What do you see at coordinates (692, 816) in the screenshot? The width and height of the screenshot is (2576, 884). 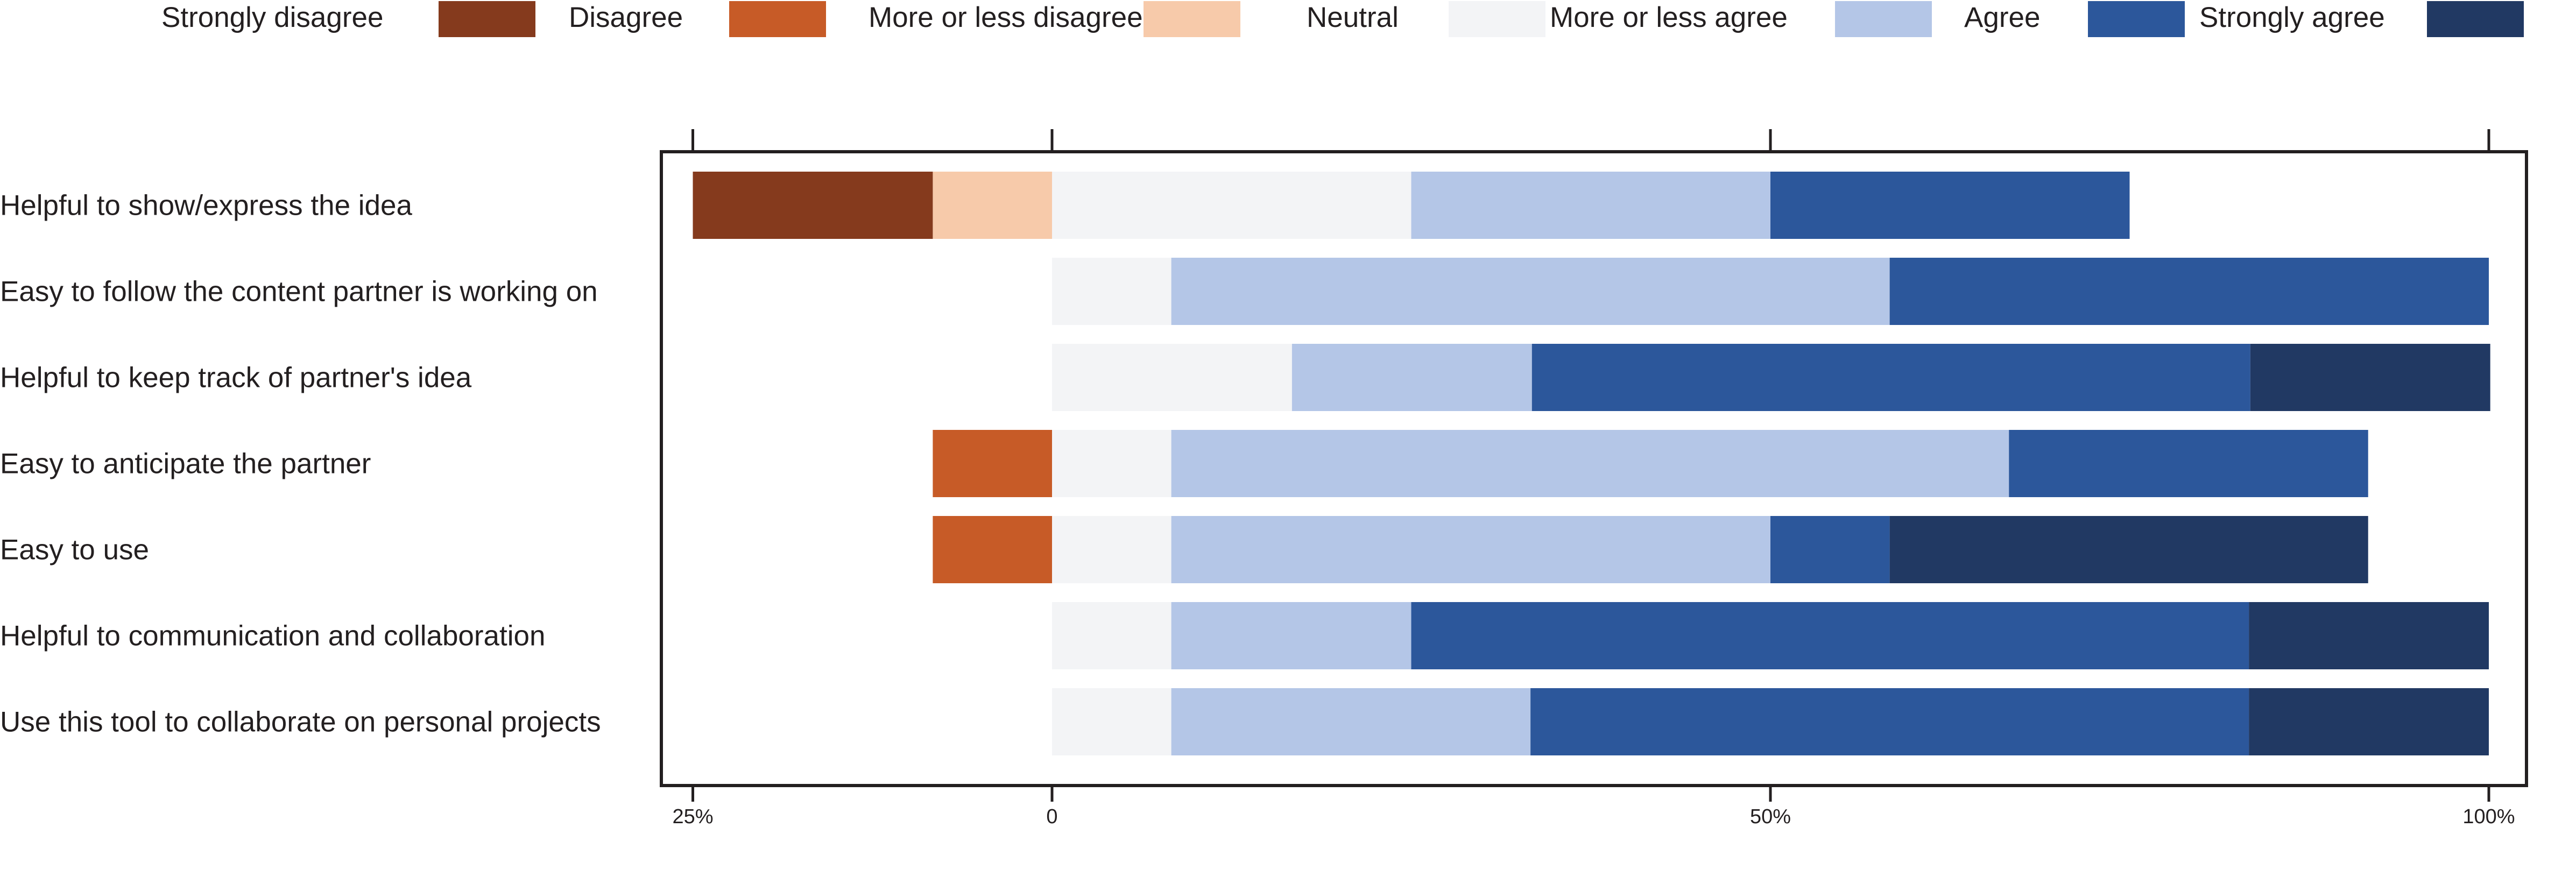 I see `x-tick-label: 25%` at bounding box center [692, 816].